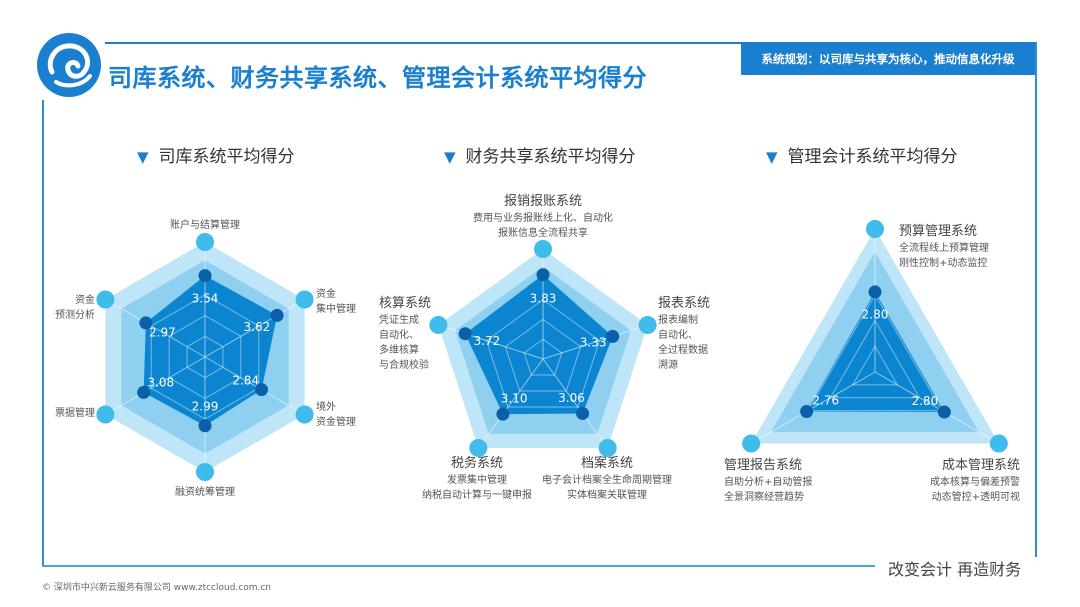  I want to click on chart-2-title-text: 财务共享系统平均得分, so click(550, 157).